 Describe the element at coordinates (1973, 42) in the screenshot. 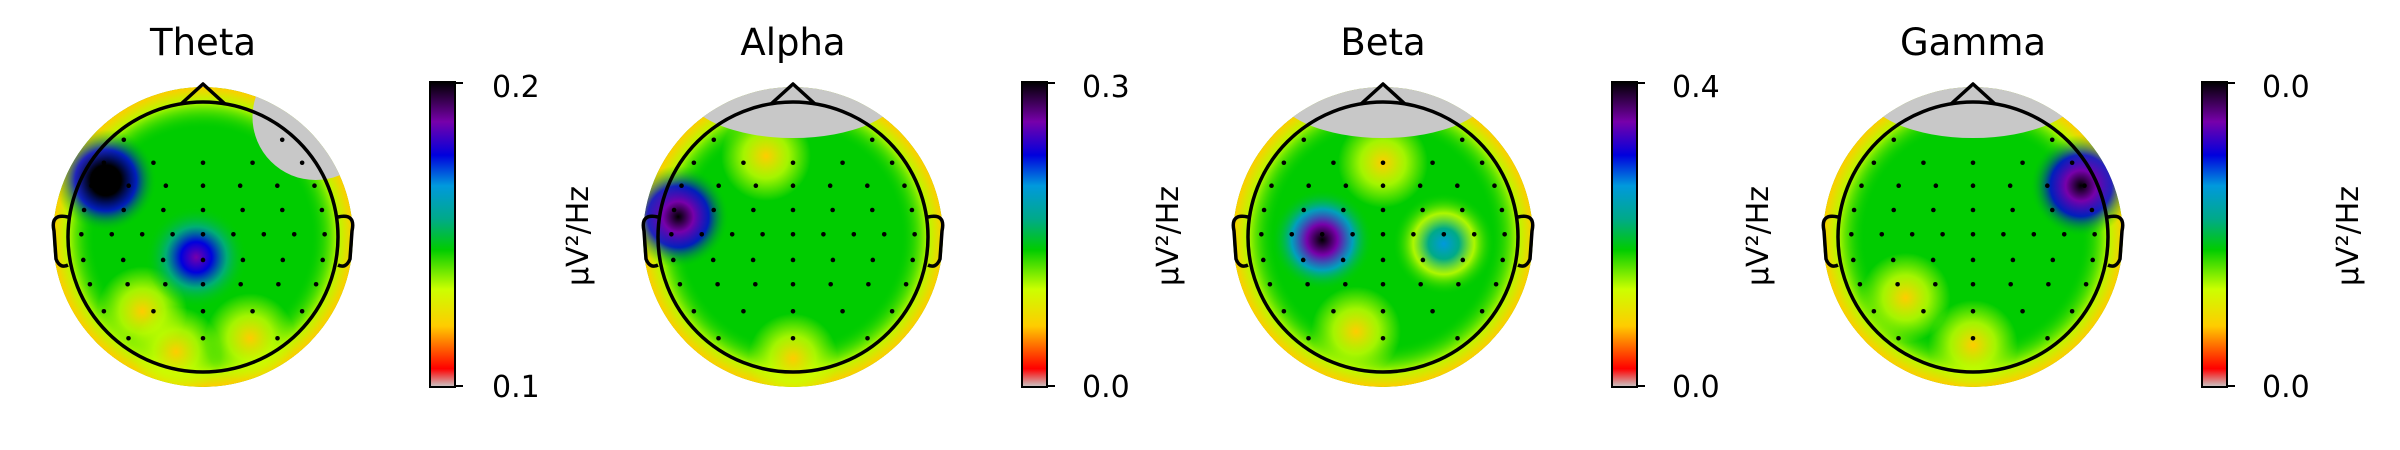

I see `panel-title: Gamma` at that location.